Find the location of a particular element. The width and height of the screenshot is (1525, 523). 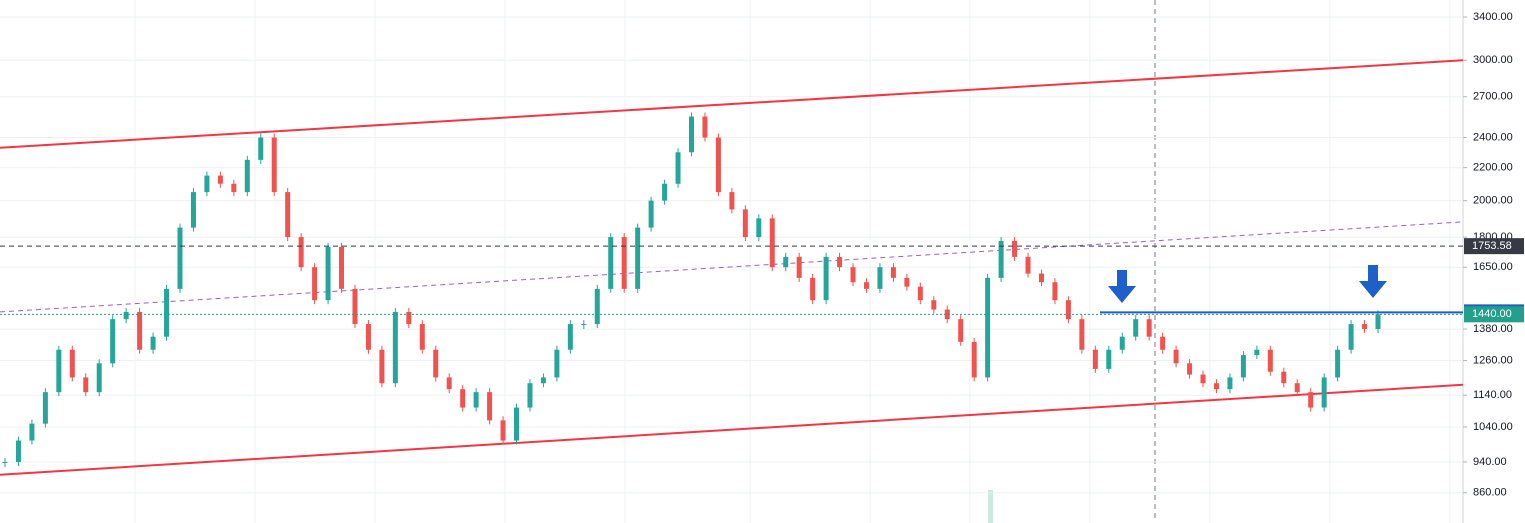

volume-bar is located at coordinates (990, 506).